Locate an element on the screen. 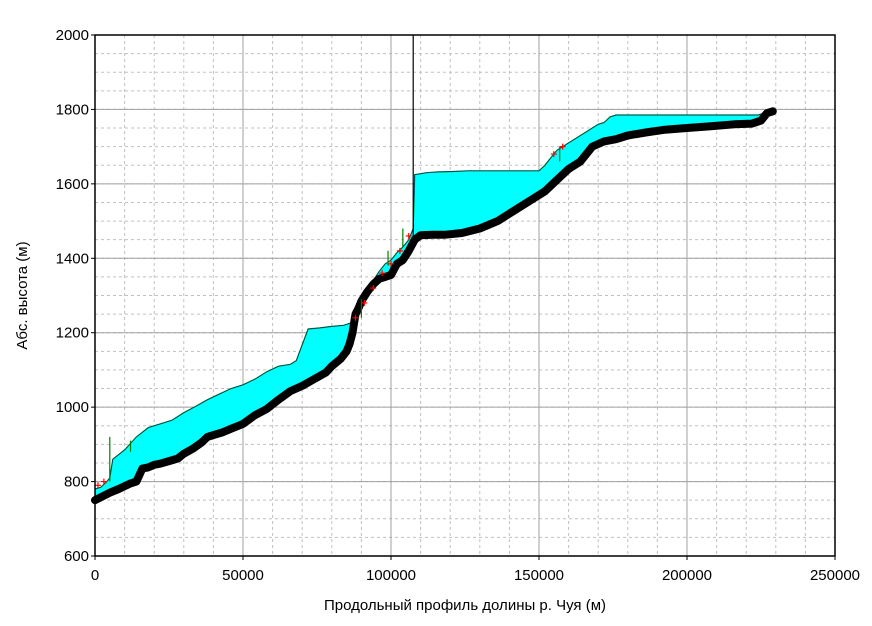 This screenshot has height=626, width=872. x-tick-label: 0 is located at coordinates (95, 575).